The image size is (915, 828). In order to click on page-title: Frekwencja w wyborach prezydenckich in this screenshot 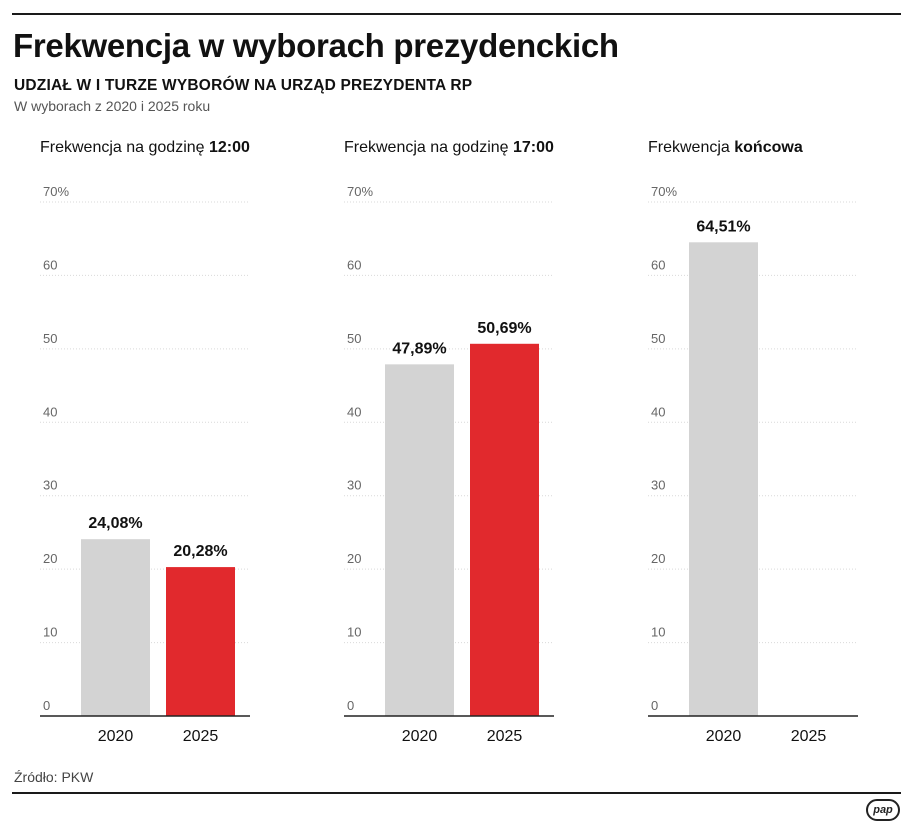, I will do `click(316, 45)`.